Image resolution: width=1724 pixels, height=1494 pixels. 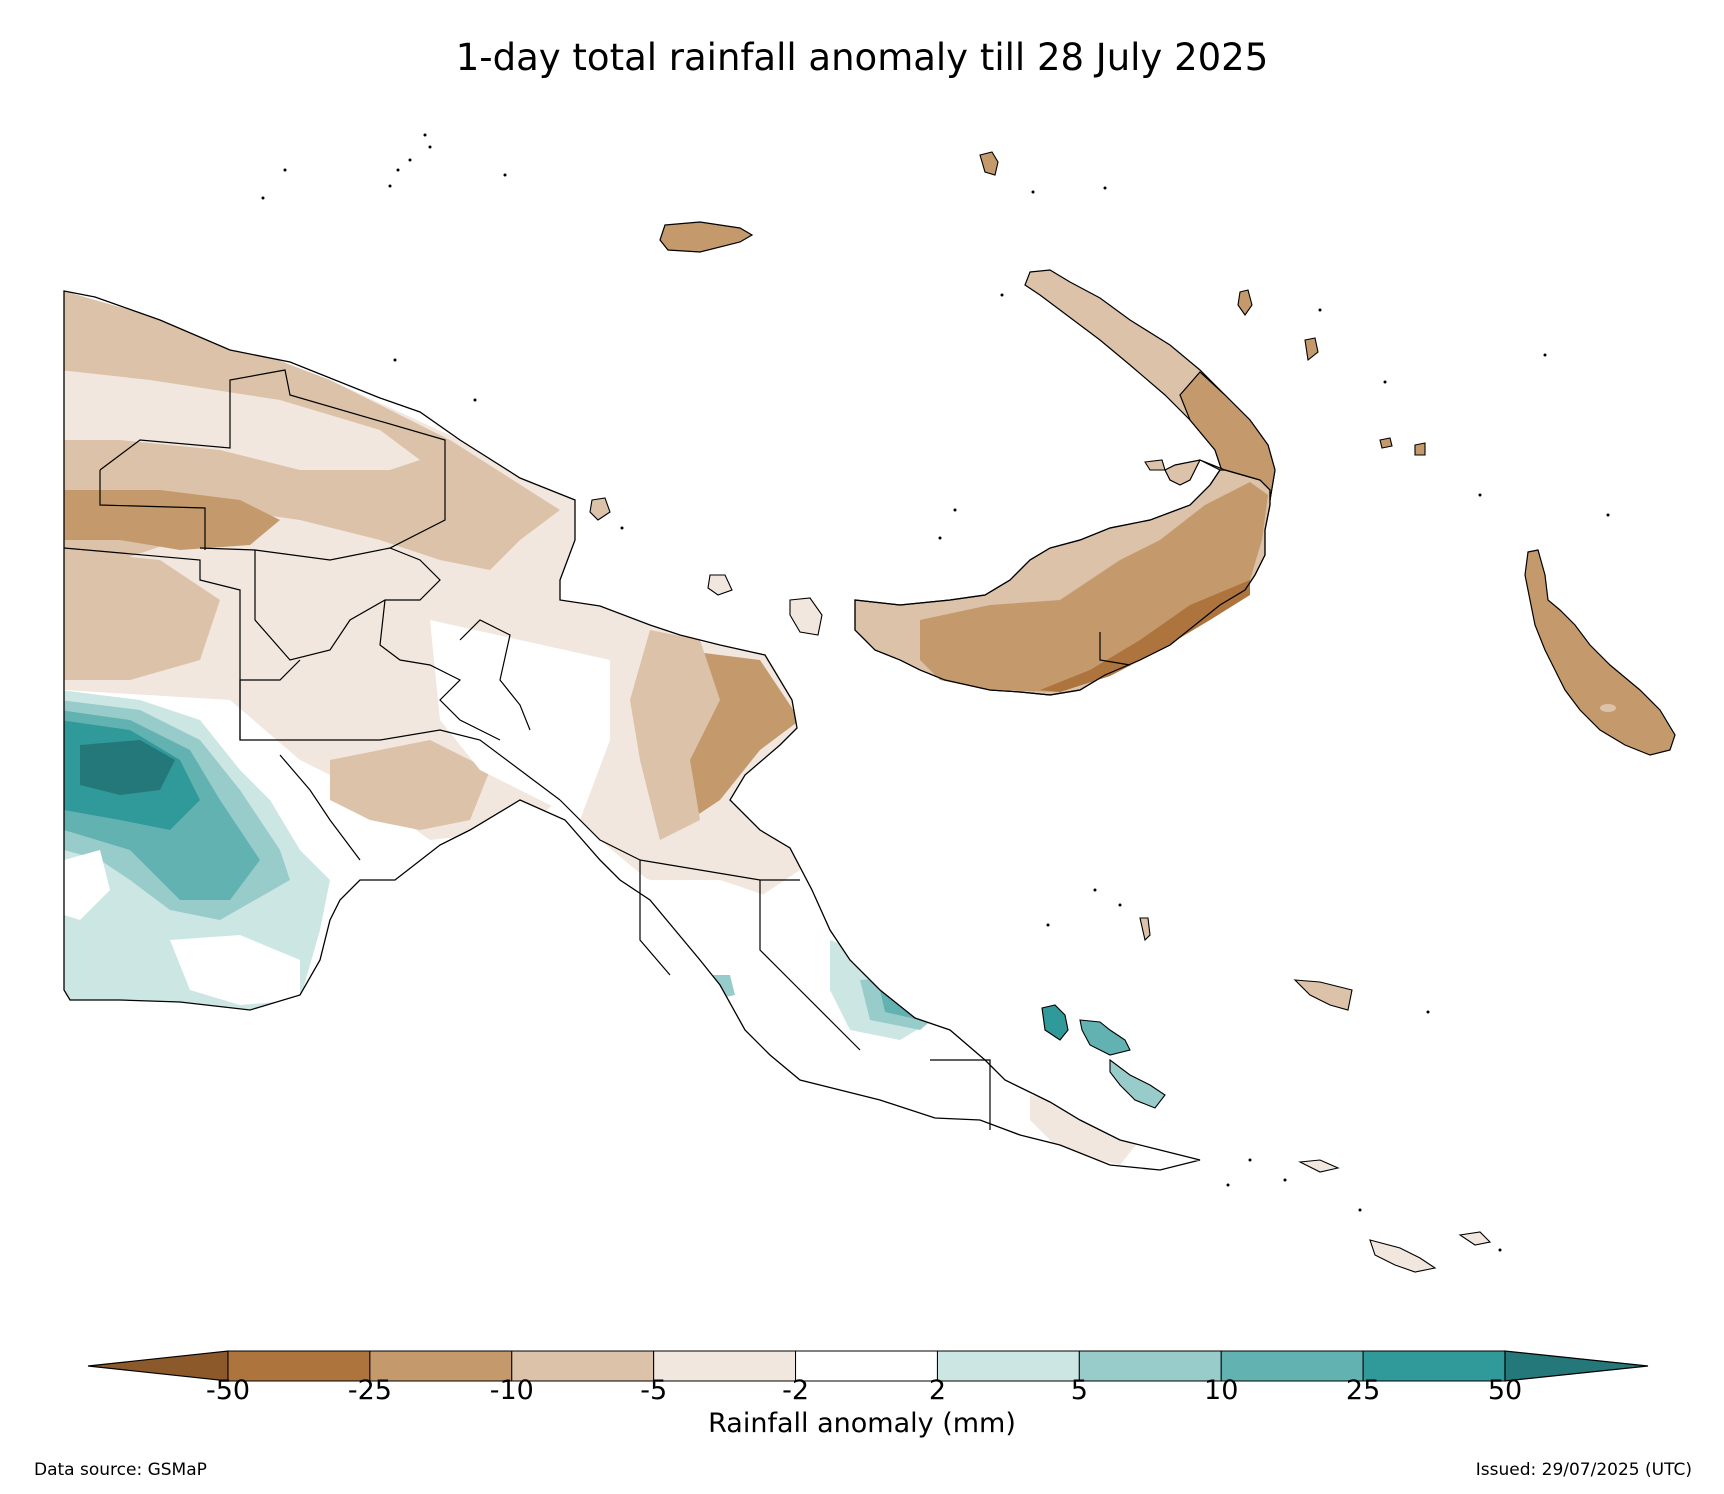 I want to click on colorbar-tick-label: -2, so click(x=796, y=1390).